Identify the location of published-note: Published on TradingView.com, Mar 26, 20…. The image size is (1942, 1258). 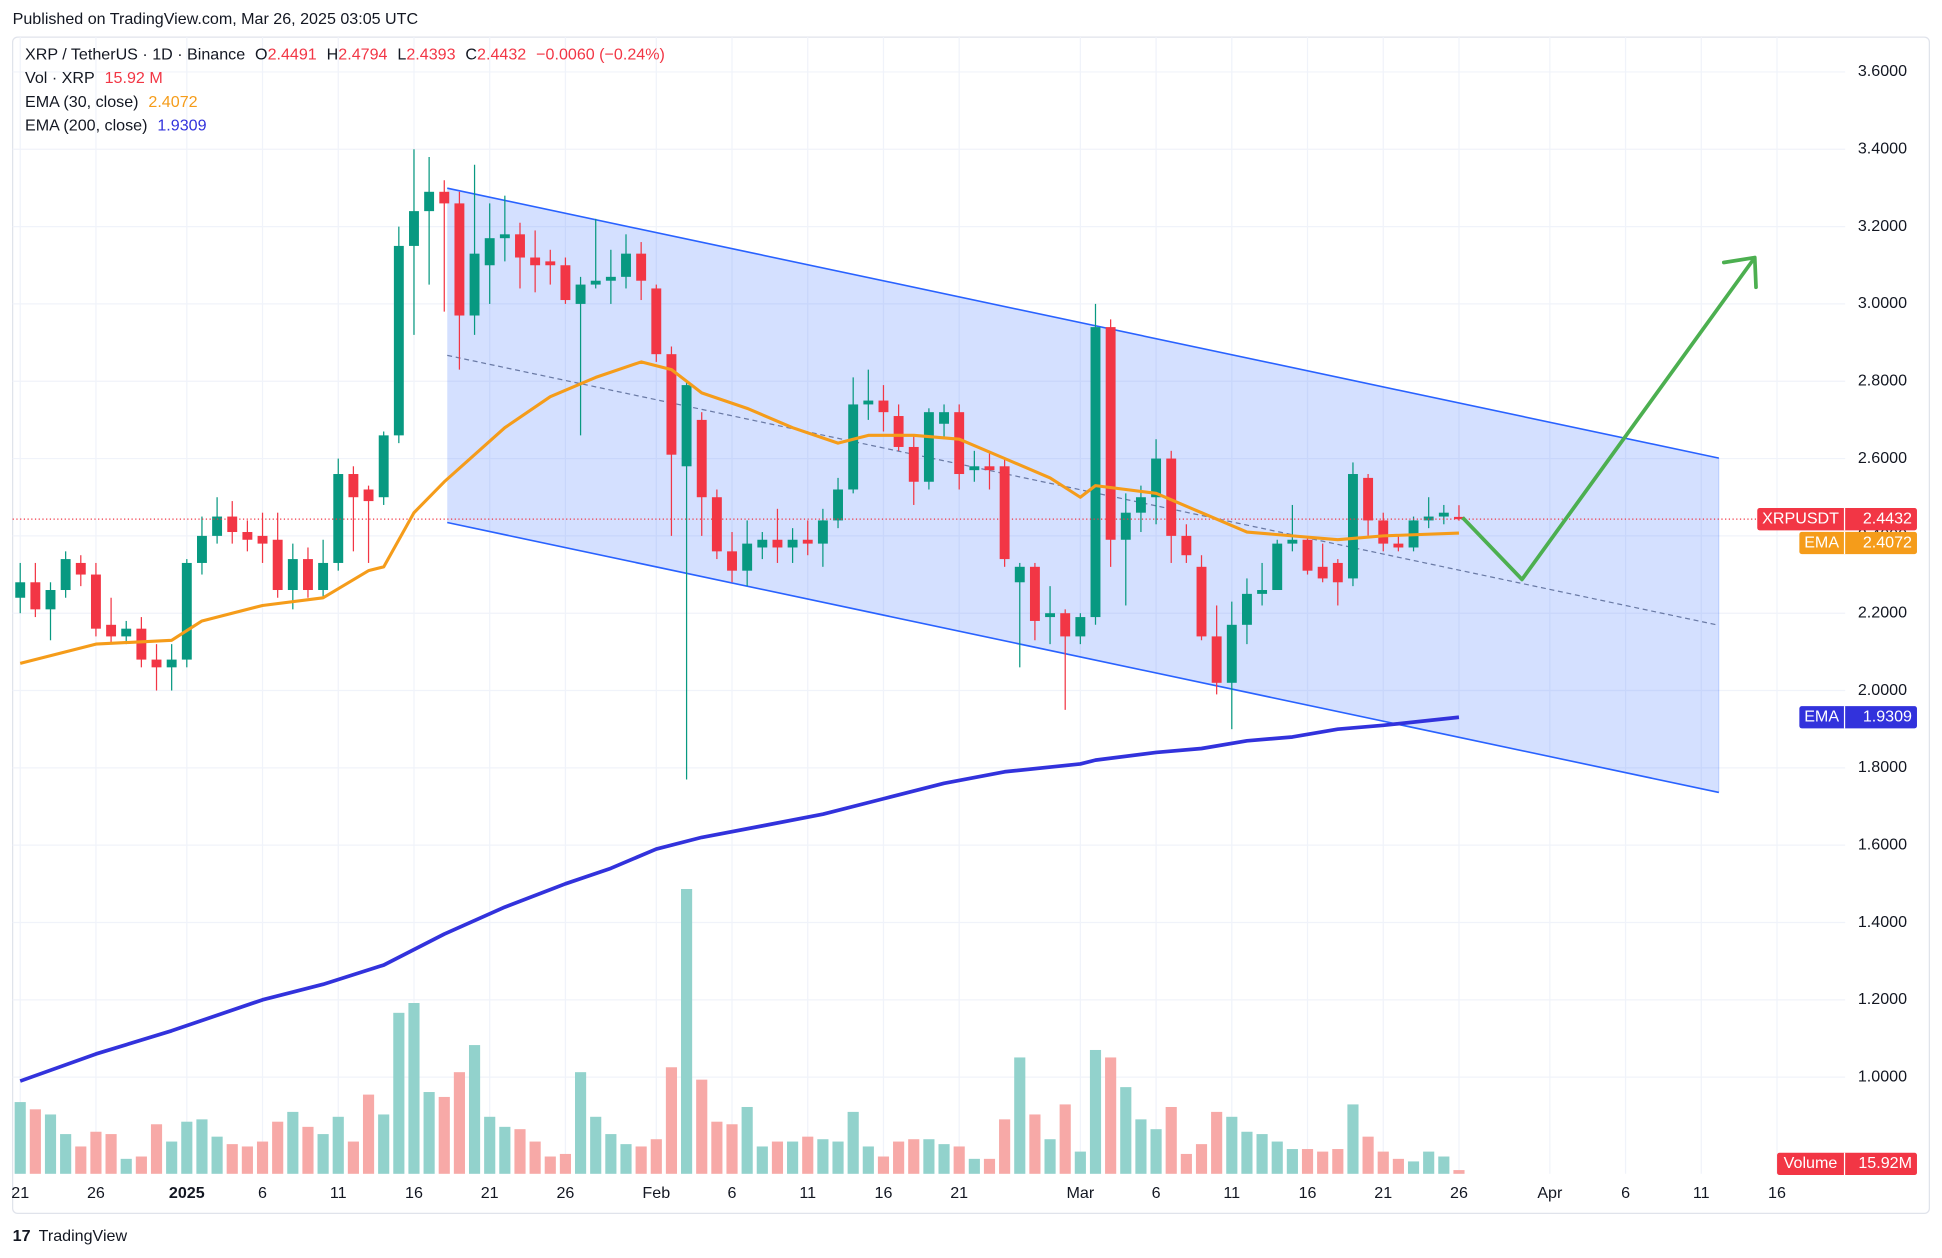
(215, 19).